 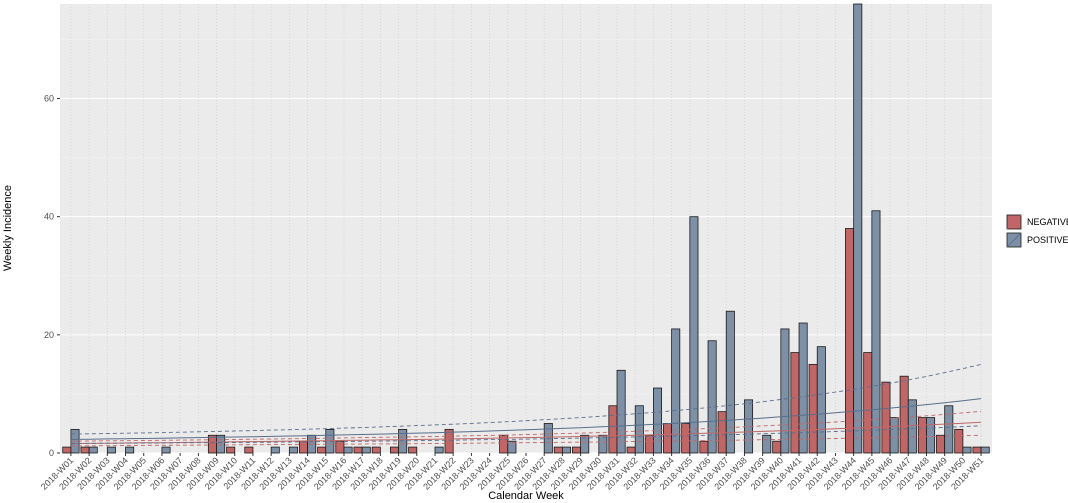 What do you see at coordinates (303, 447) in the screenshot?
I see `bar-negative-2018-W14` at bounding box center [303, 447].